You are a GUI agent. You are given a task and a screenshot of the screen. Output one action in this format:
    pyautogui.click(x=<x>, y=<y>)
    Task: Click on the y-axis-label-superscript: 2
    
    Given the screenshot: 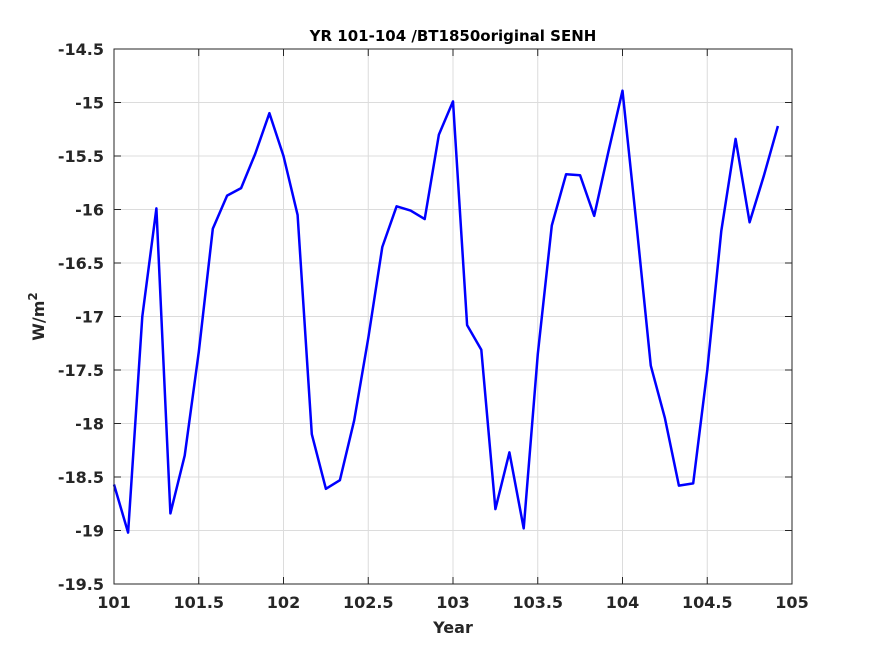 What is the action you would take?
    pyautogui.click(x=33, y=296)
    